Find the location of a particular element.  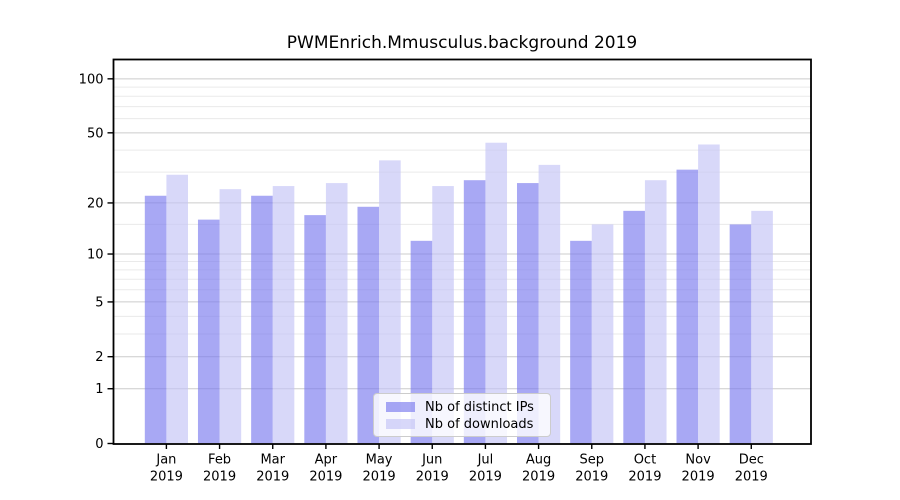

legend-item-distinct-ips: Nb of distinct IPs is located at coordinates (465, 407).